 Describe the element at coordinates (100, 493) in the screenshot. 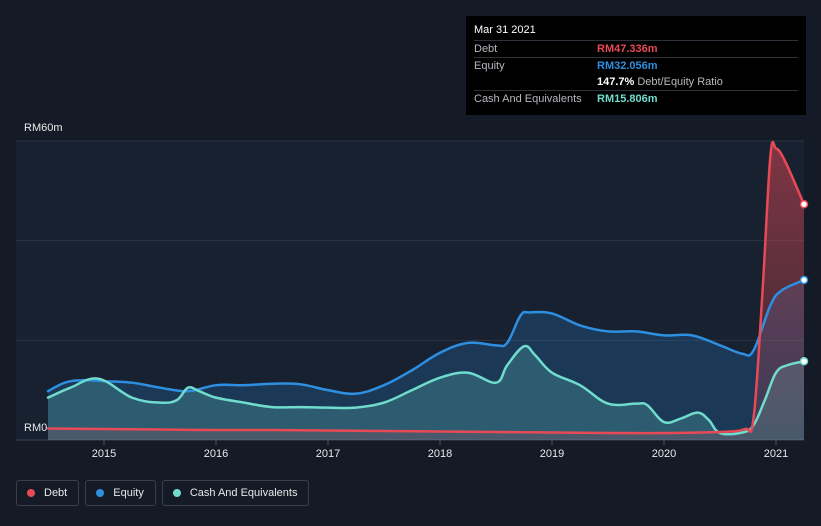

I see `equity-dot-icon` at that location.